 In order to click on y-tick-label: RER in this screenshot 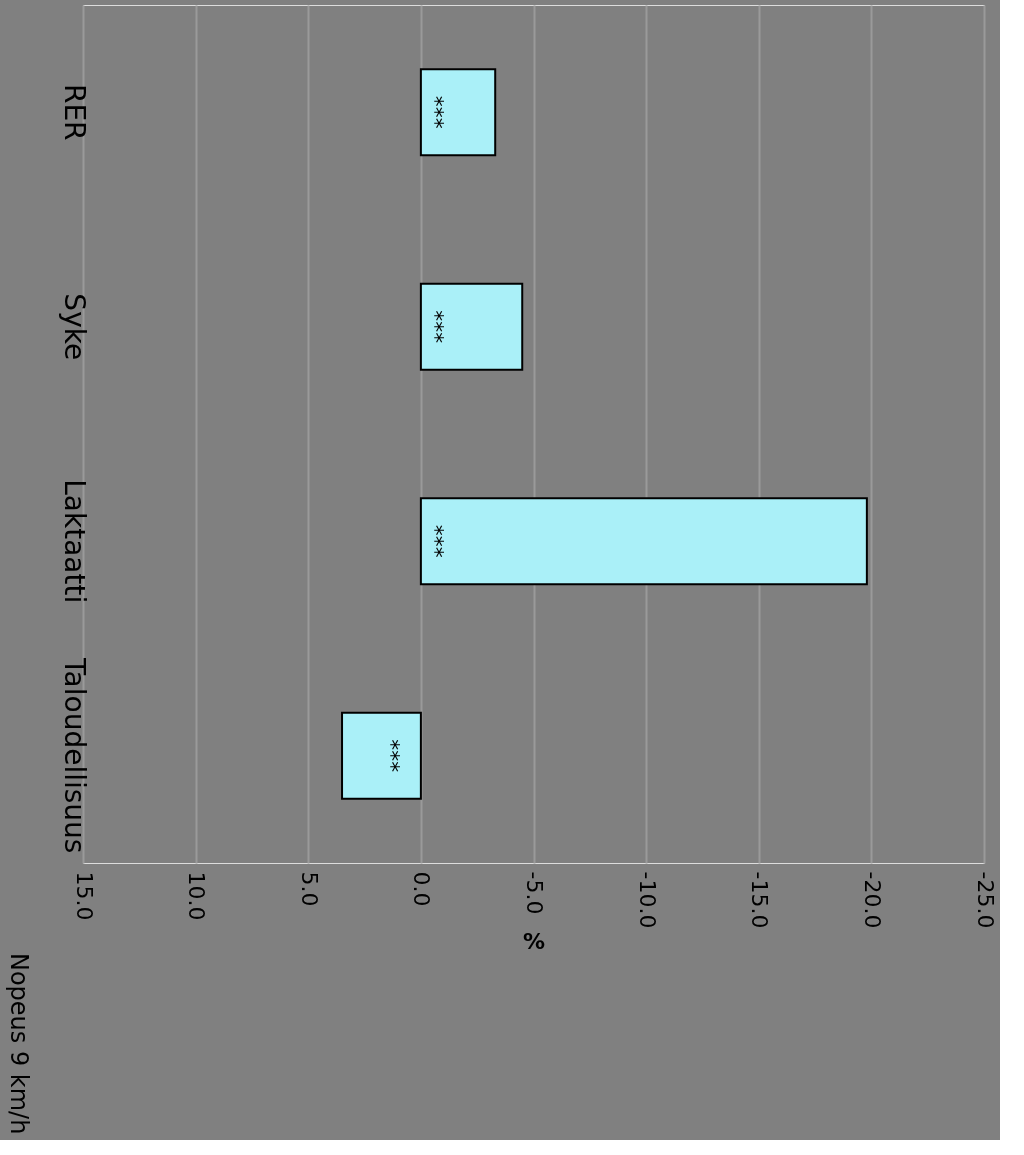, I will do `click(74, 112)`.